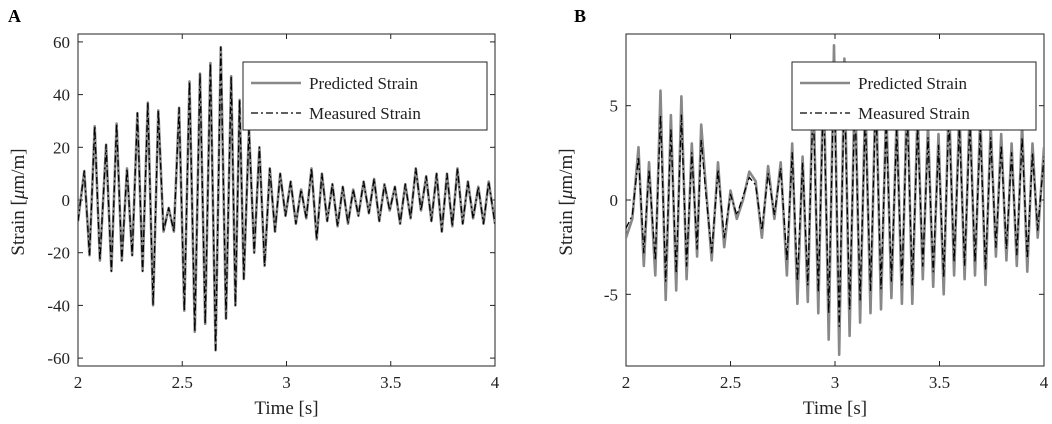 The width and height of the screenshot is (1052, 424). What do you see at coordinates (61, 95) in the screenshot?
I see `y-tick-label: 40` at bounding box center [61, 95].